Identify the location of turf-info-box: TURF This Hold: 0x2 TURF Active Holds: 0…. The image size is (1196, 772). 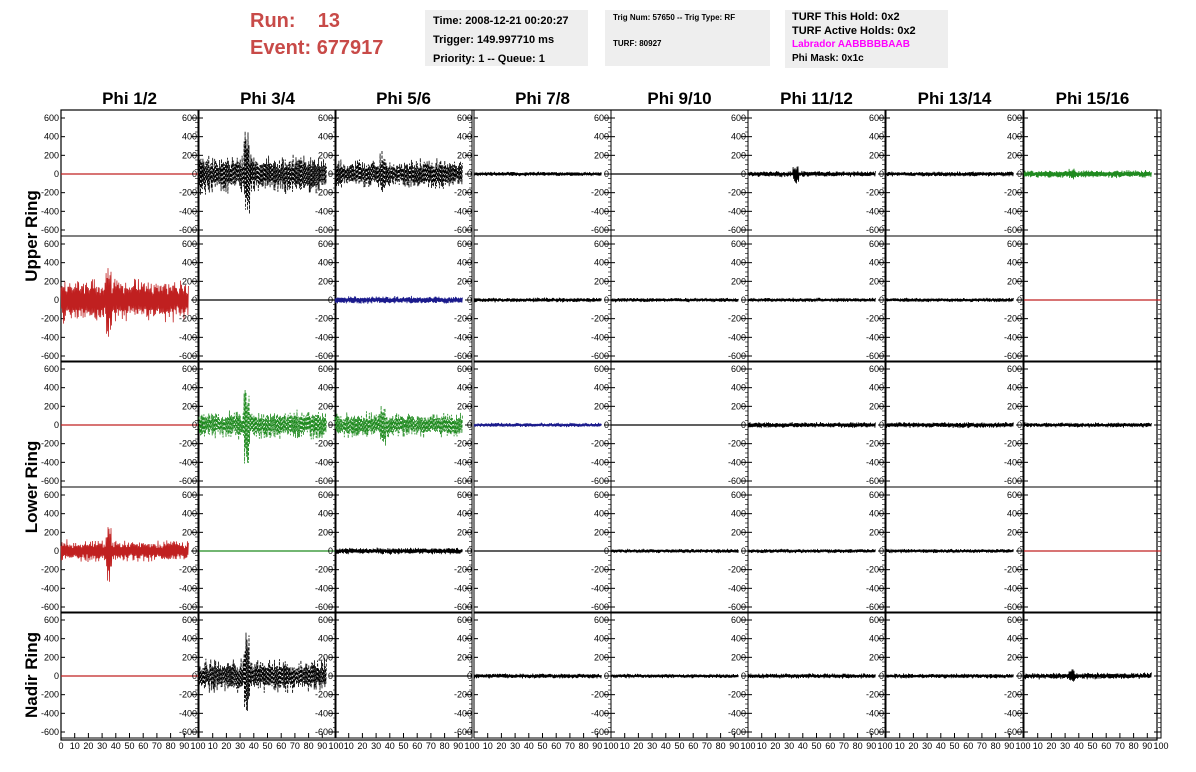
(866, 39).